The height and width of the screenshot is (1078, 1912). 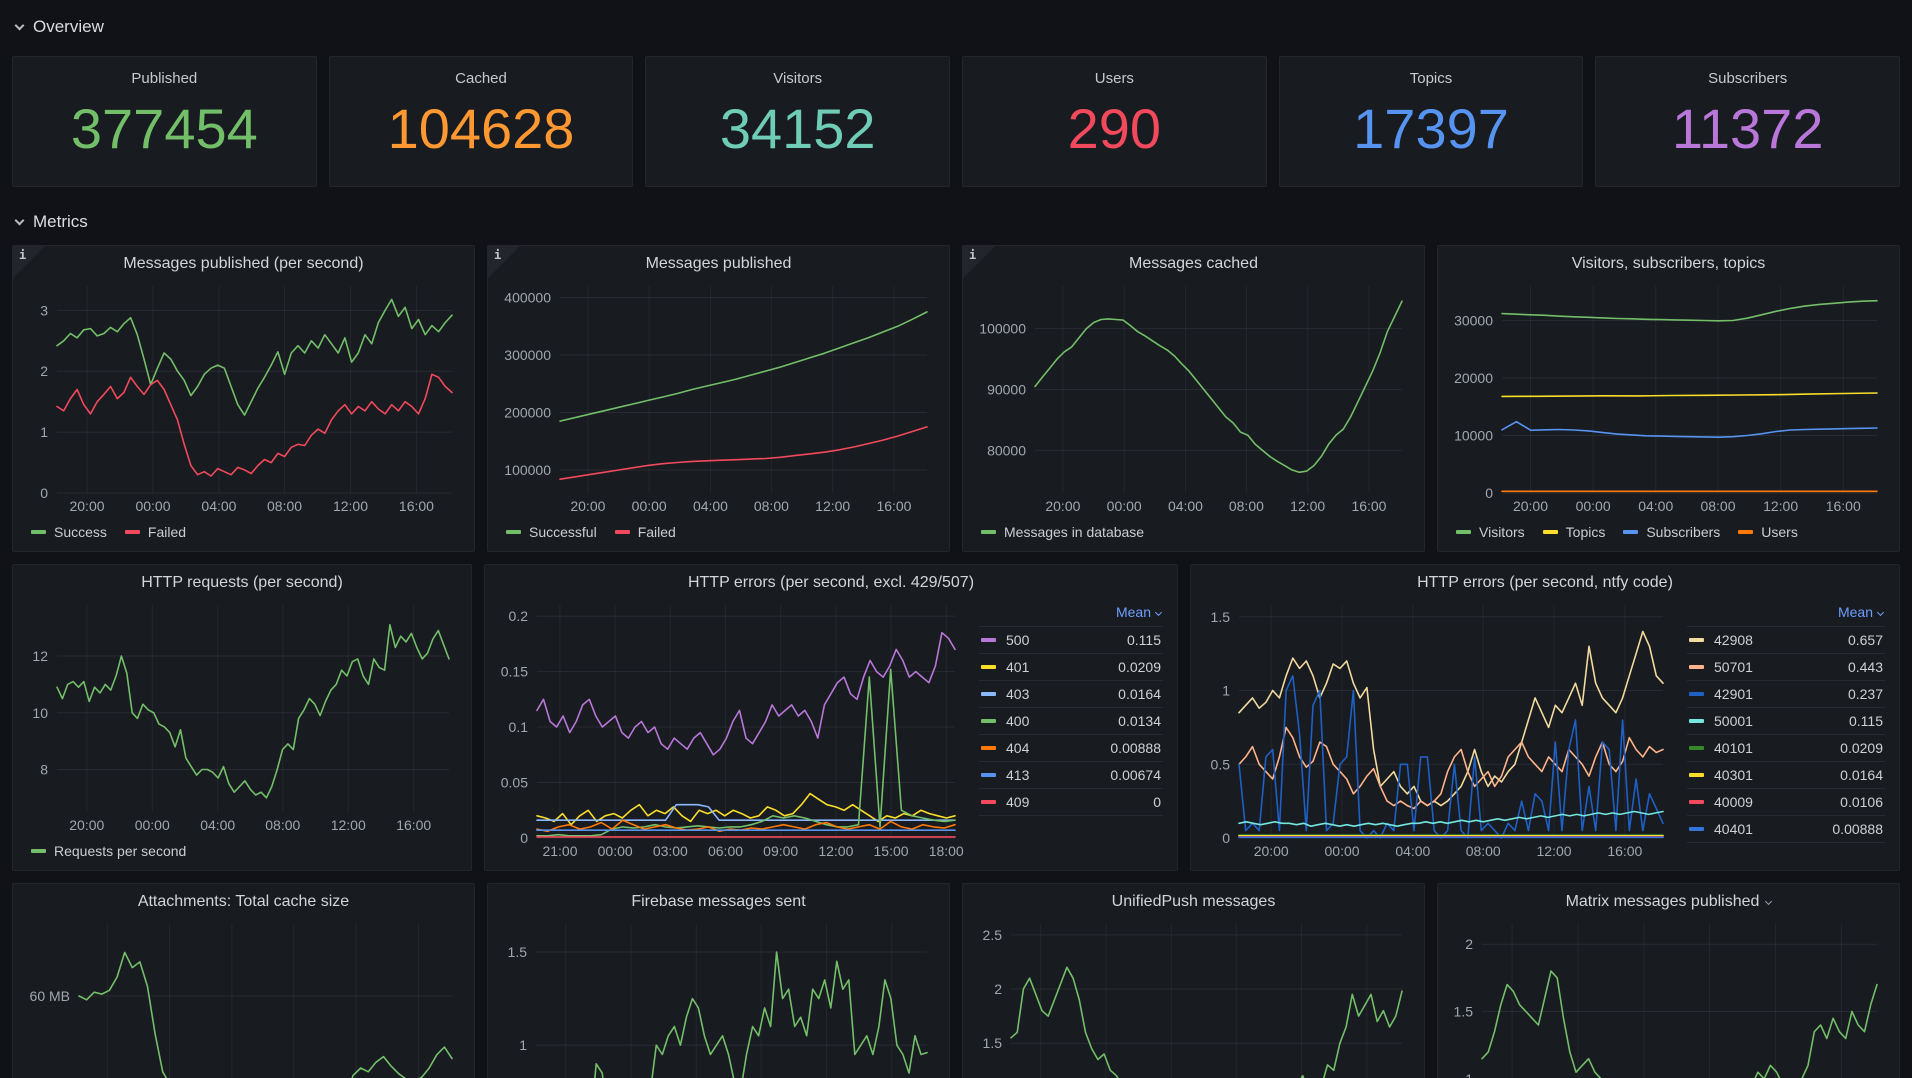 I want to click on panel-title: Messages published, so click(x=718, y=263).